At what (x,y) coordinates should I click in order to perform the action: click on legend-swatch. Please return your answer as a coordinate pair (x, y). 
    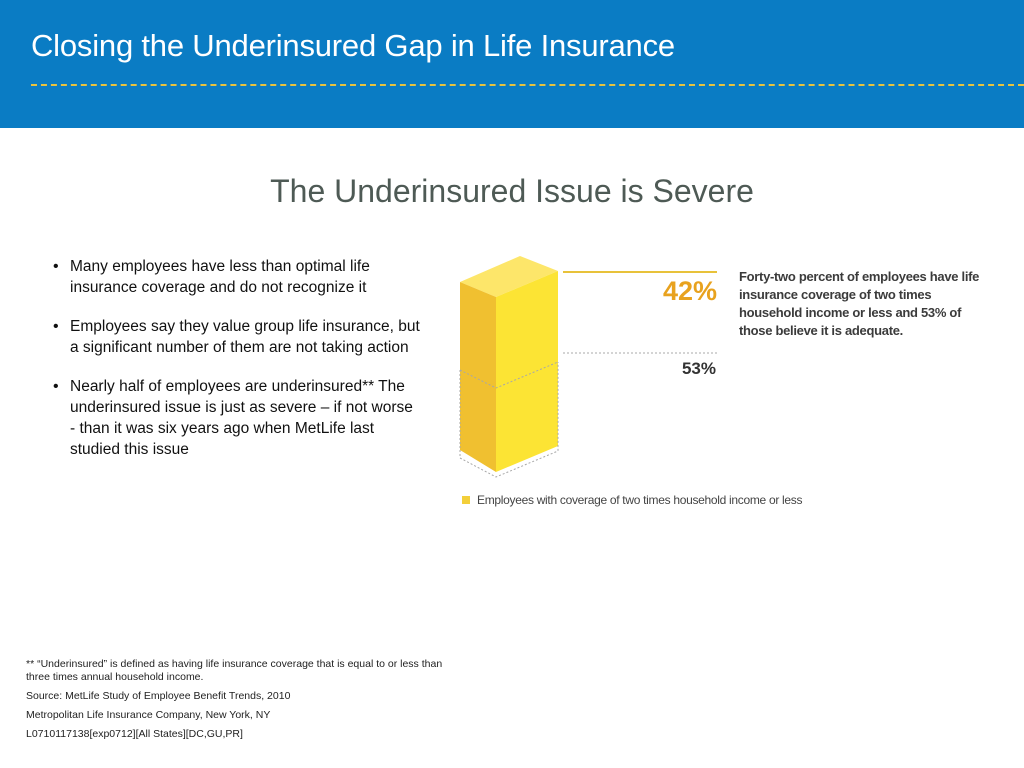
    Looking at the image, I should click on (466, 500).